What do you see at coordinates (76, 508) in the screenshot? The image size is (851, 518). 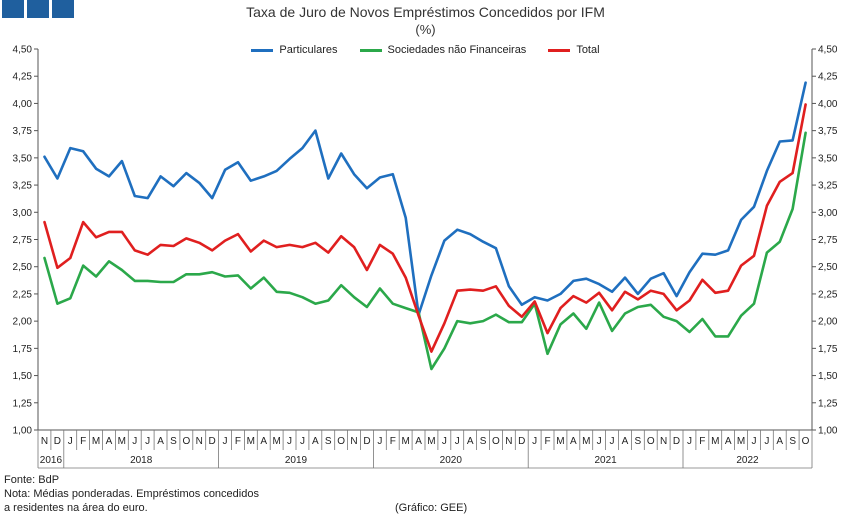 I see `footnote-line-2: a residentes na área do euro.` at bounding box center [76, 508].